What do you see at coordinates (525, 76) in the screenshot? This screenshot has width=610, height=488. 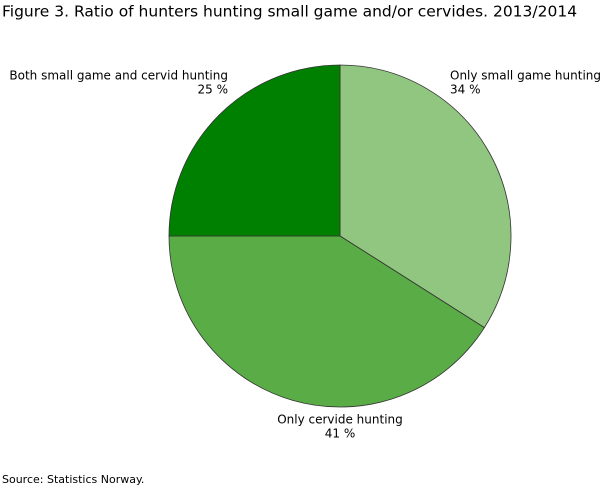 I see `slice-label: Only small game hunting` at bounding box center [525, 76].